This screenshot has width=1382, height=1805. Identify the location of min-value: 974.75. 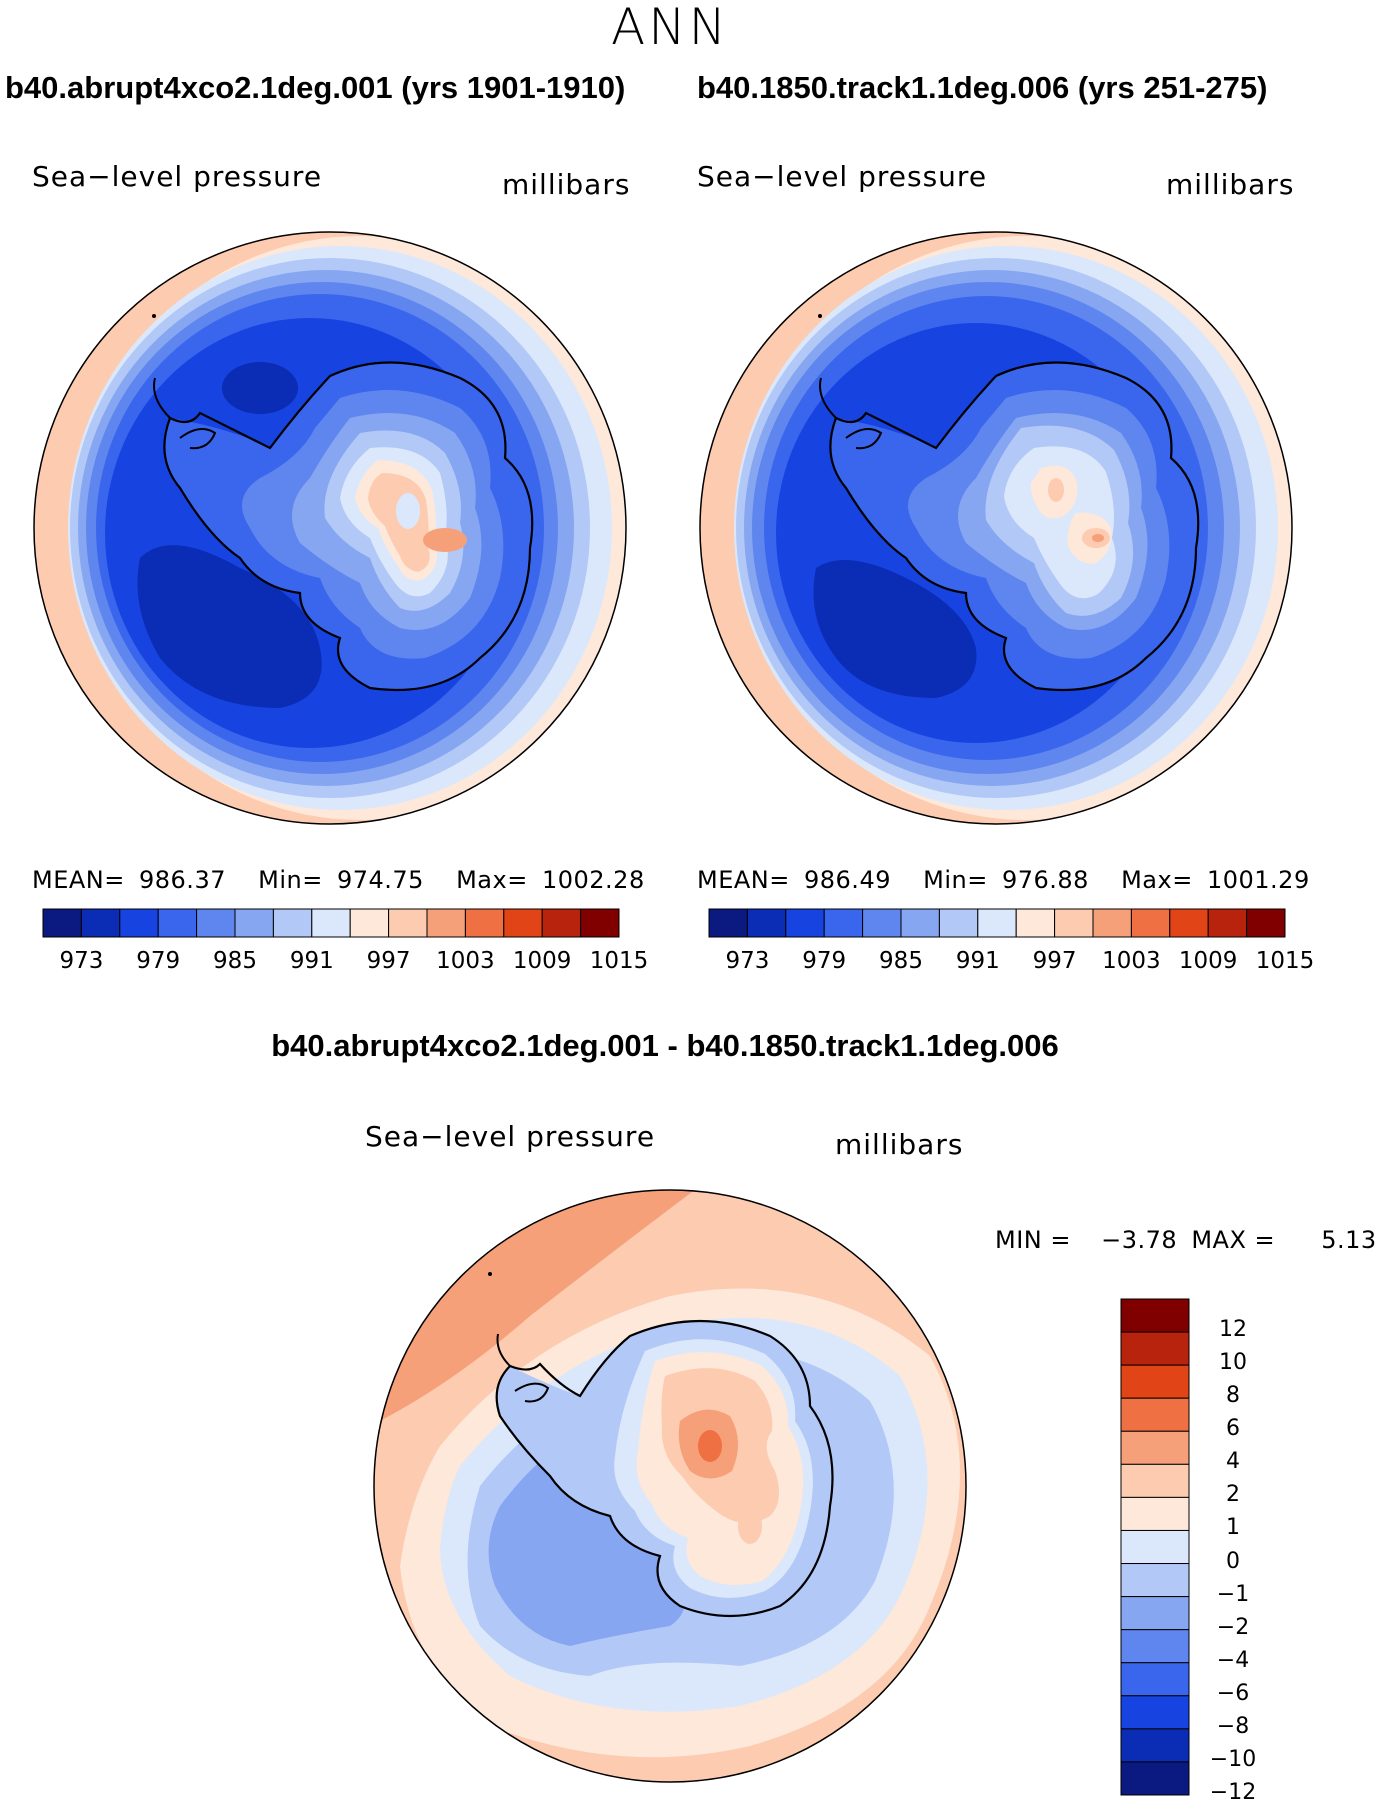
(380, 880).